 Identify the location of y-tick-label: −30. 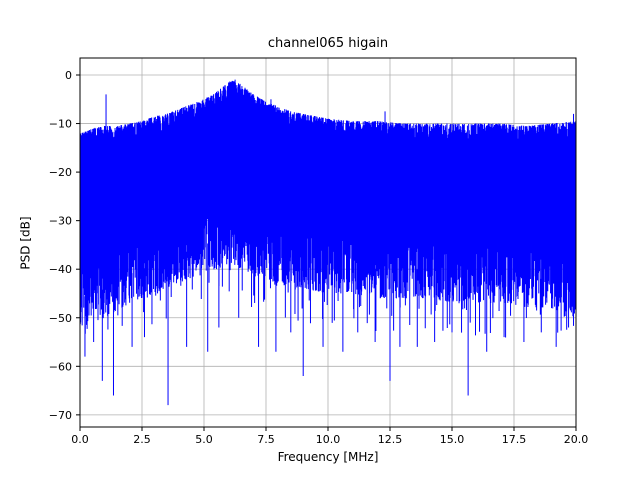
(60, 221).